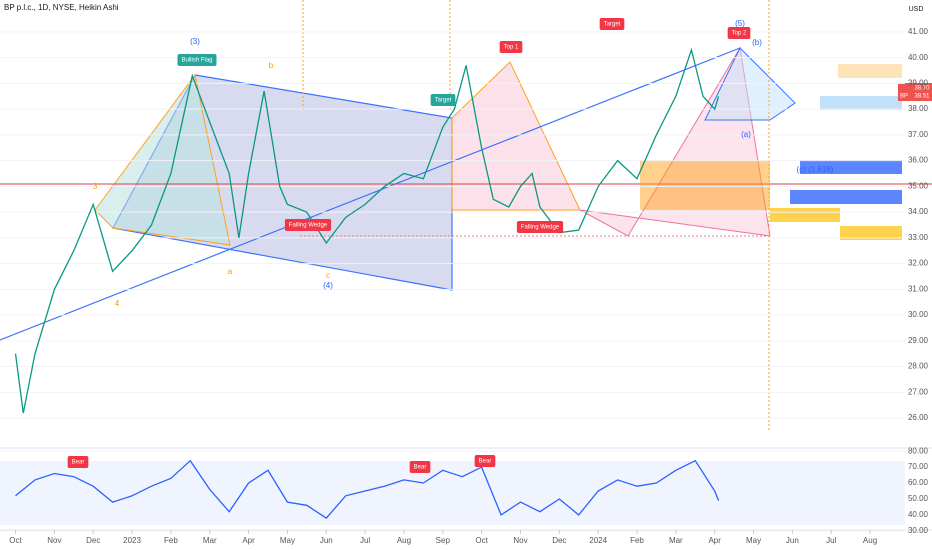 The height and width of the screenshot is (550, 932). I want to click on annotation-text: b, so click(271, 65).